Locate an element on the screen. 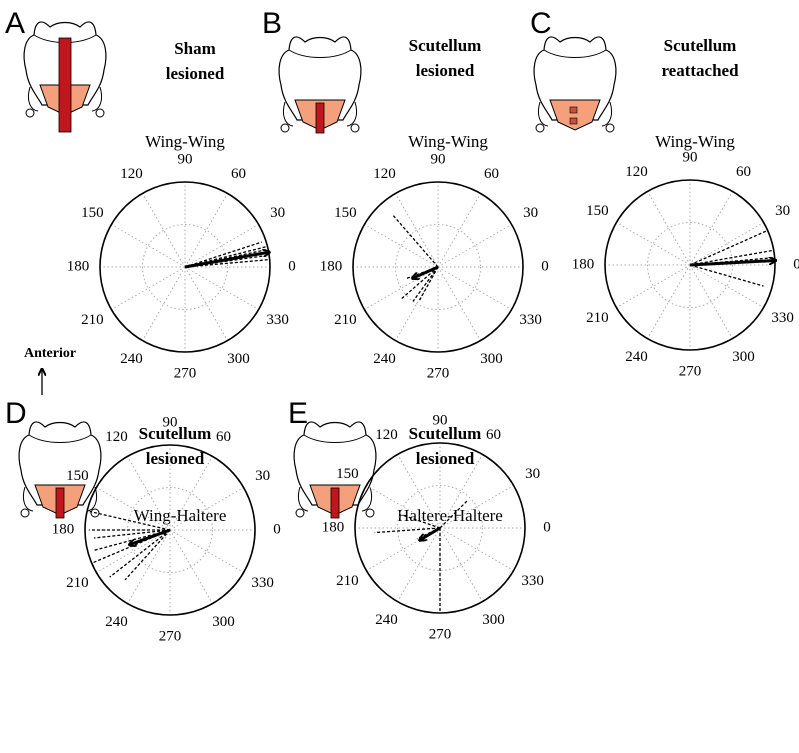  panel-title: reattached is located at coordinates (700, 70).